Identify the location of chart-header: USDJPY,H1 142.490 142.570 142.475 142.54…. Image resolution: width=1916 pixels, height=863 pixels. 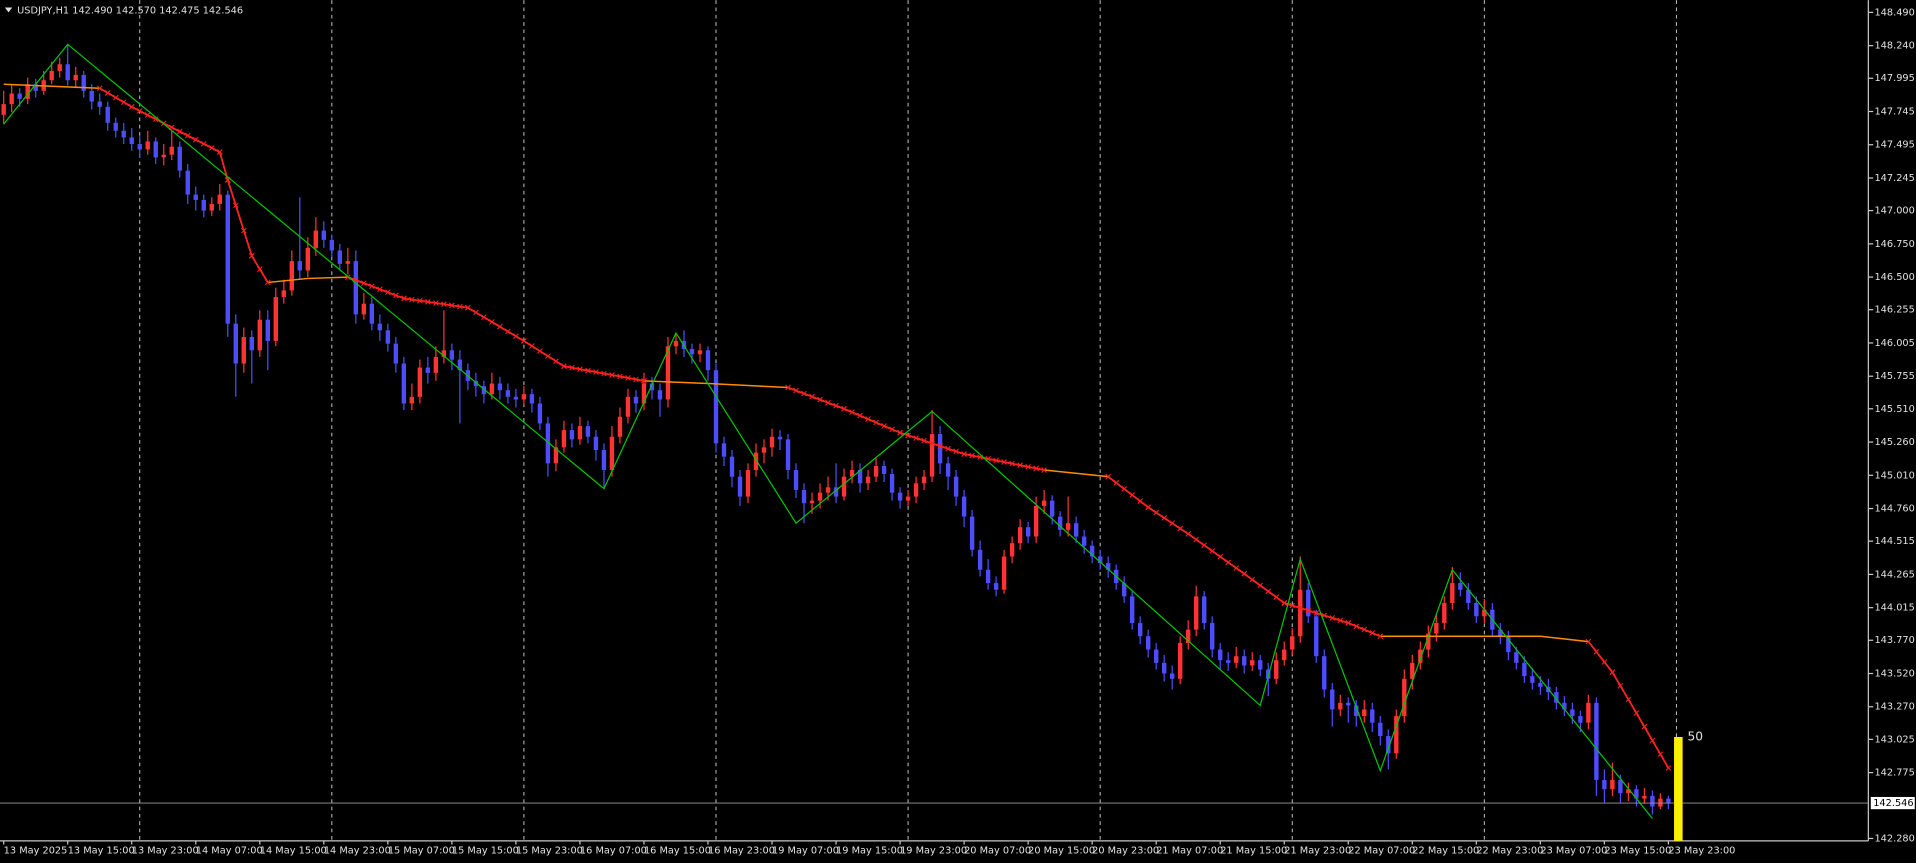
(130, 11).